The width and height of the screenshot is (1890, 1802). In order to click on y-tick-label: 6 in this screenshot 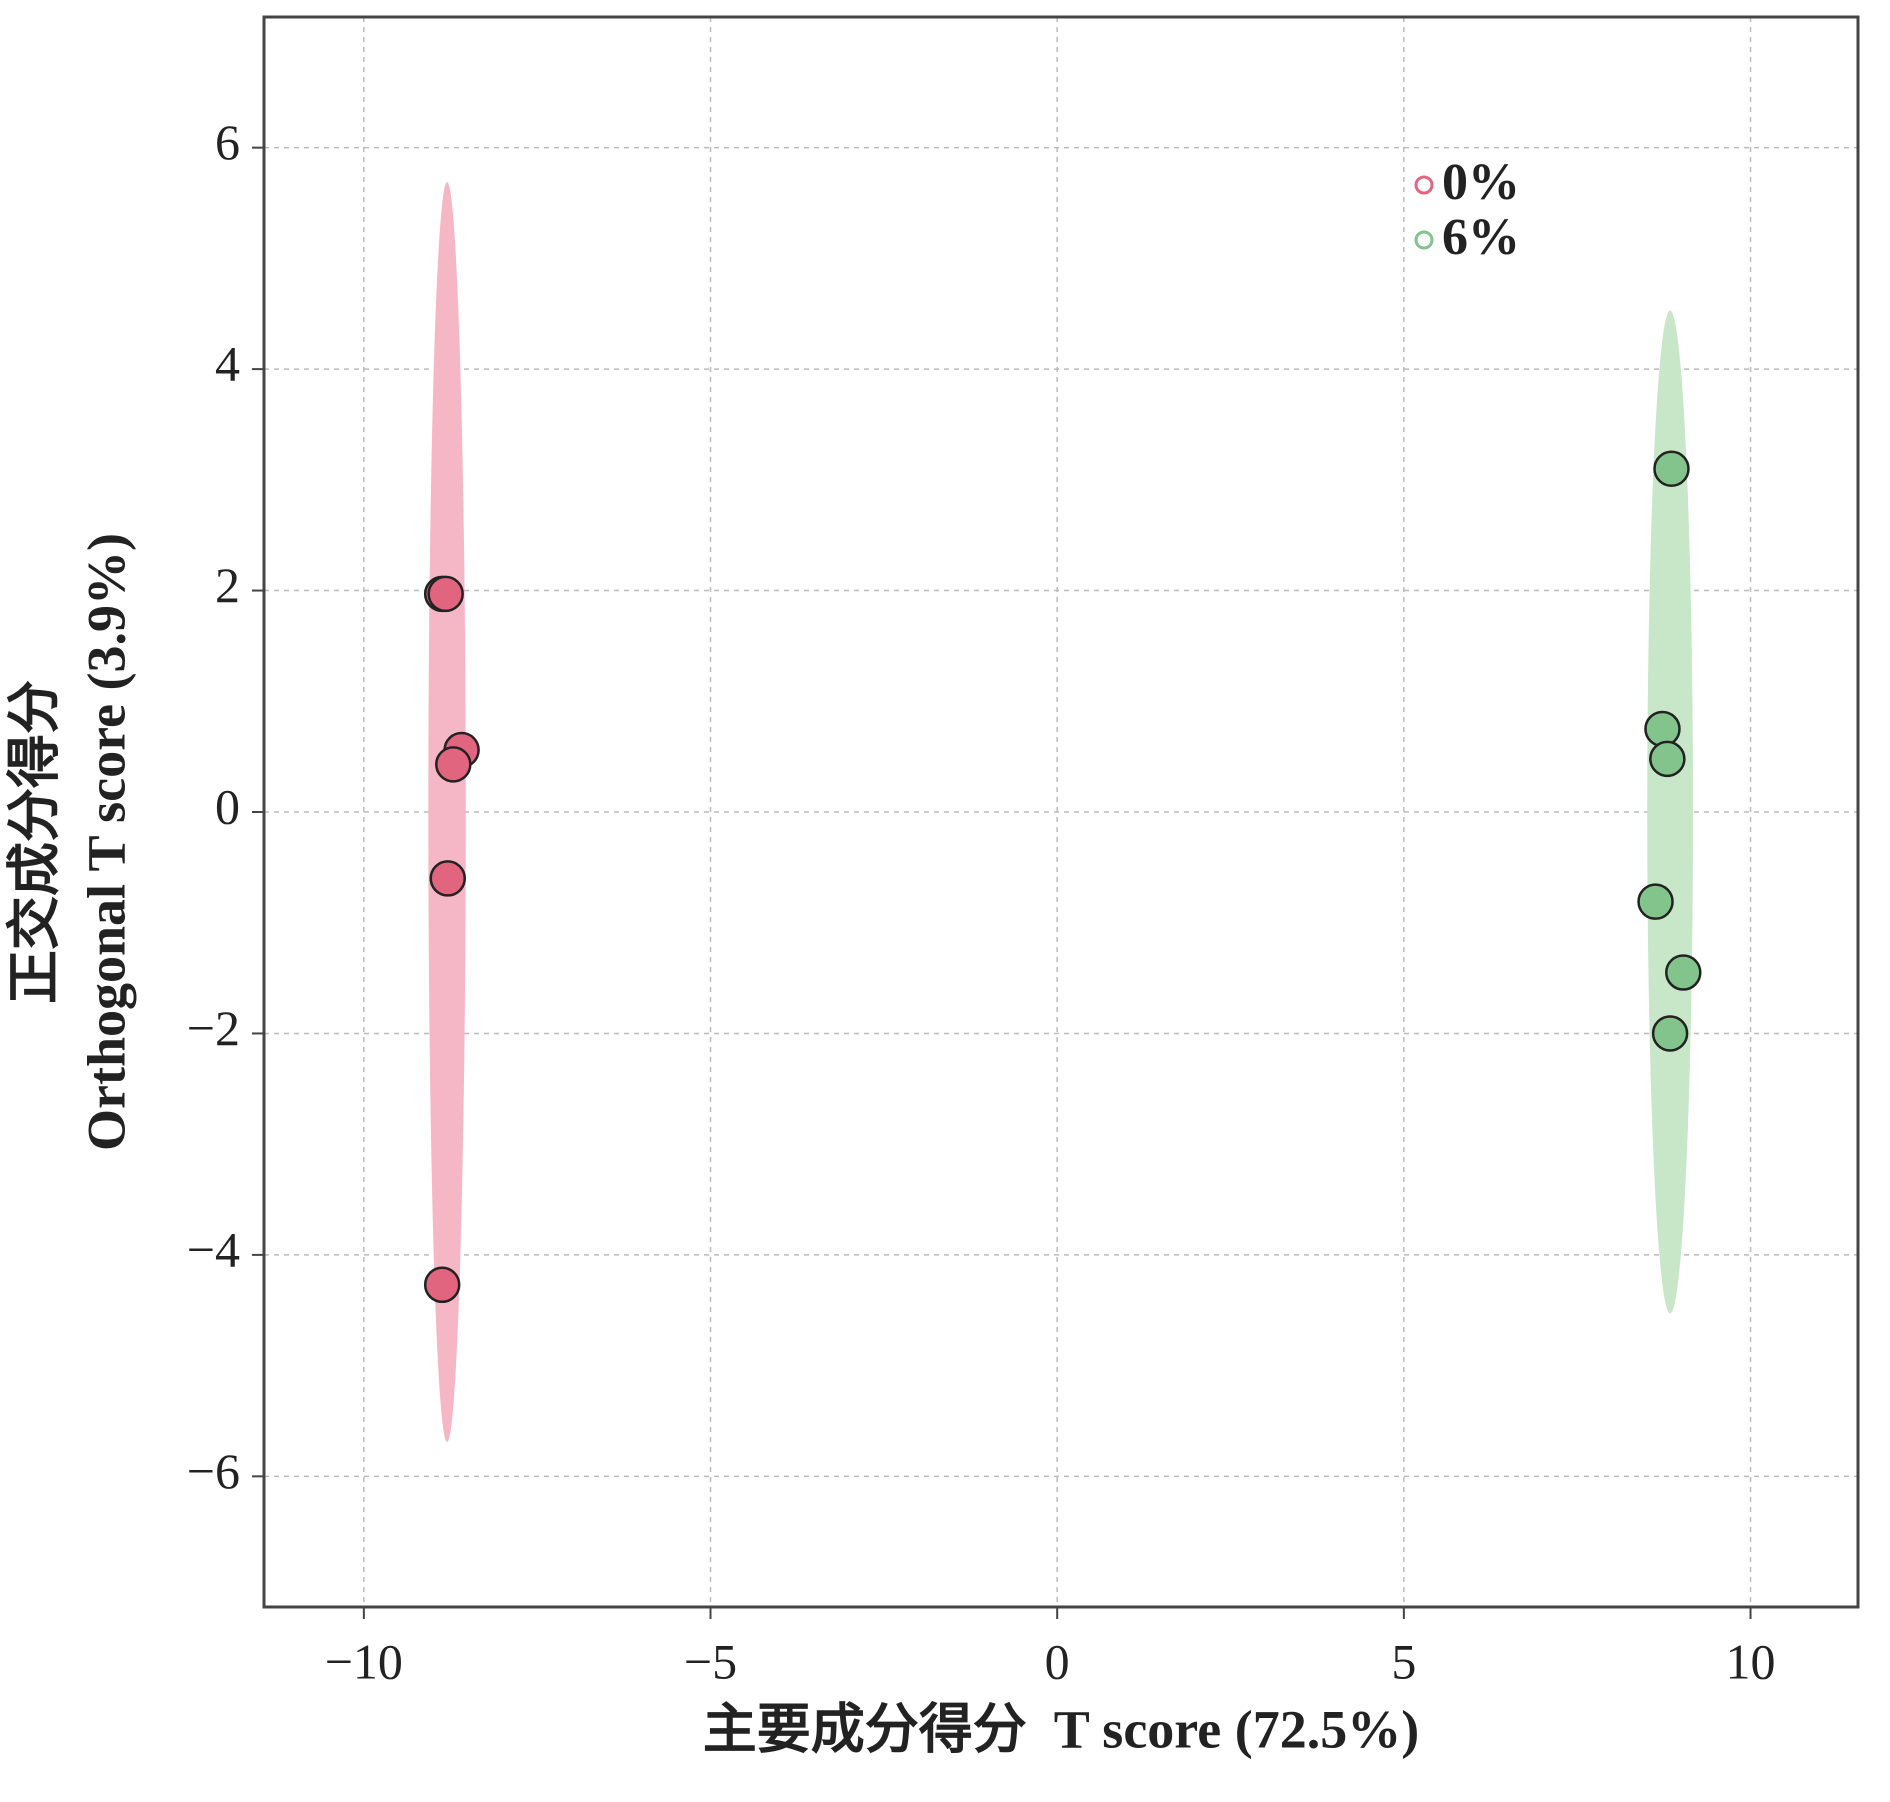, I will do `click(227, 142)`.